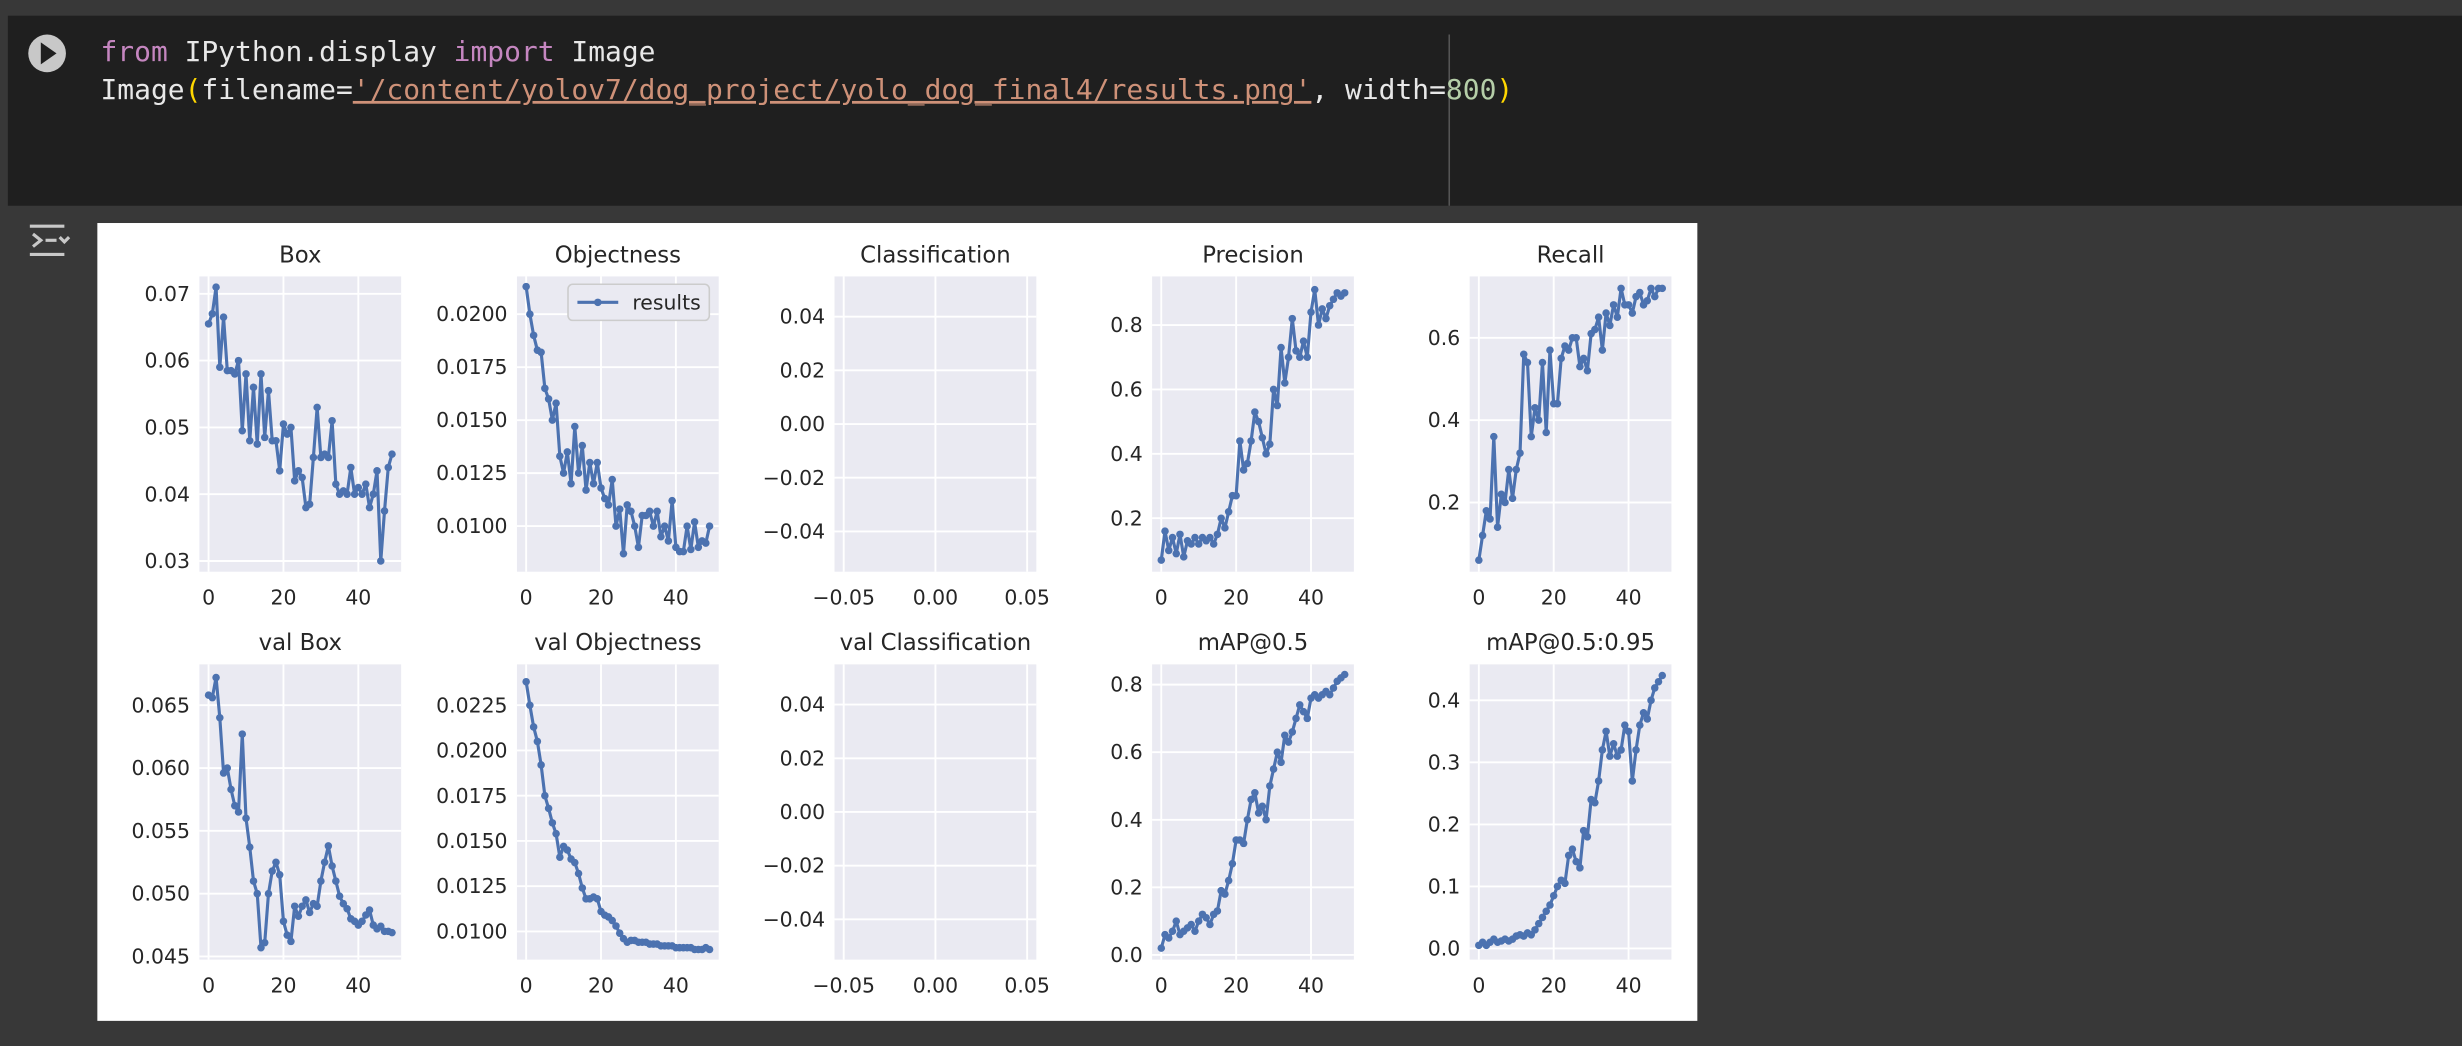 The height and width of the screenshot is (1046, 2462). Describe the element at coordinates (161, 957) in the screenshot. I see `y-tick-label: 0.045` at that location.